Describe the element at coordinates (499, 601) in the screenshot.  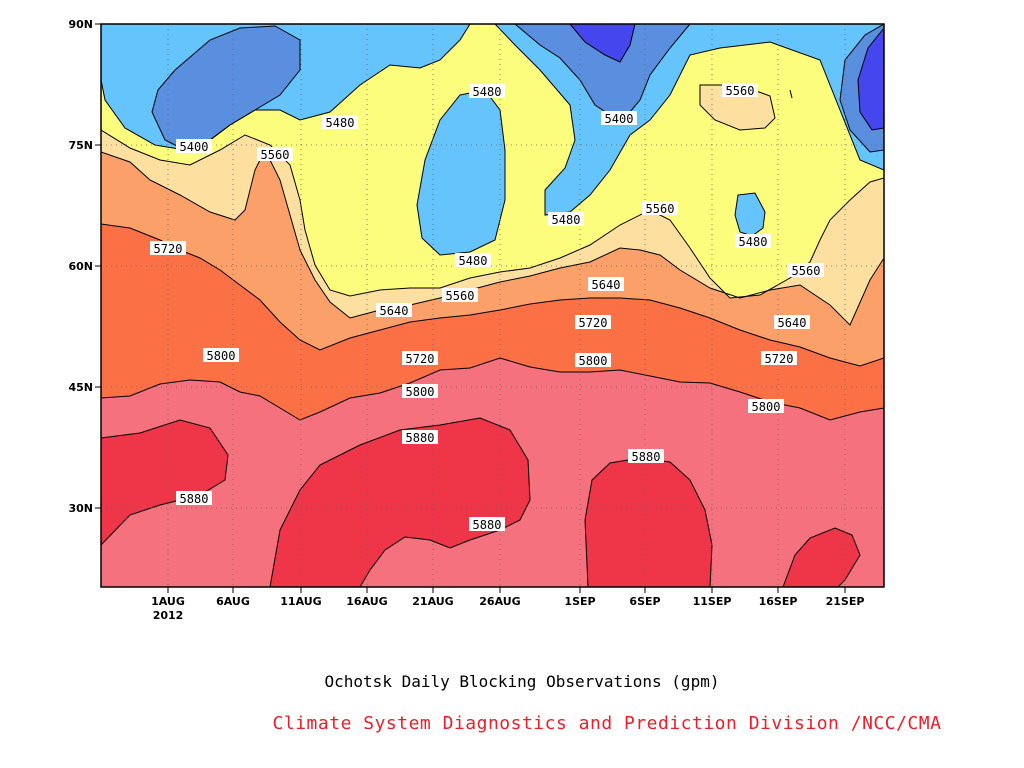
I see `x-tick-label: 26AUG` at that location.